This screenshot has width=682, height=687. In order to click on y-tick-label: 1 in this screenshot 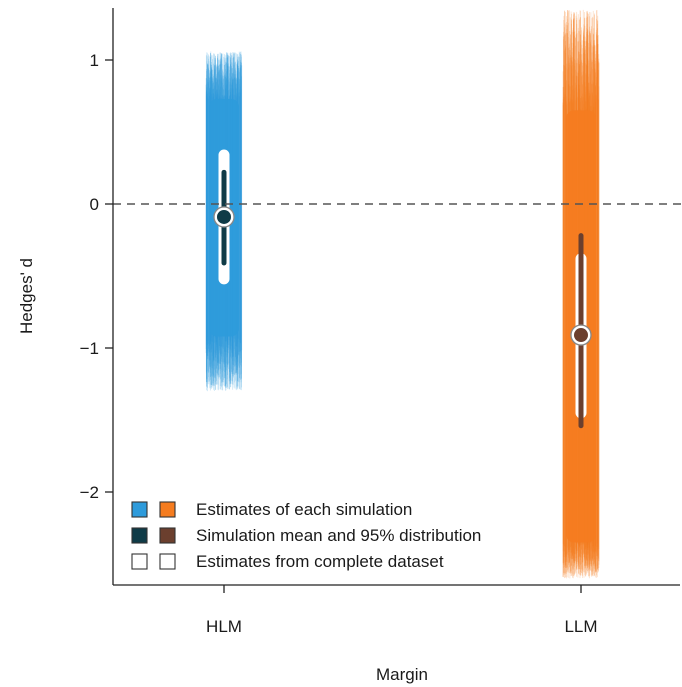, I will do `click(94, 60)`.